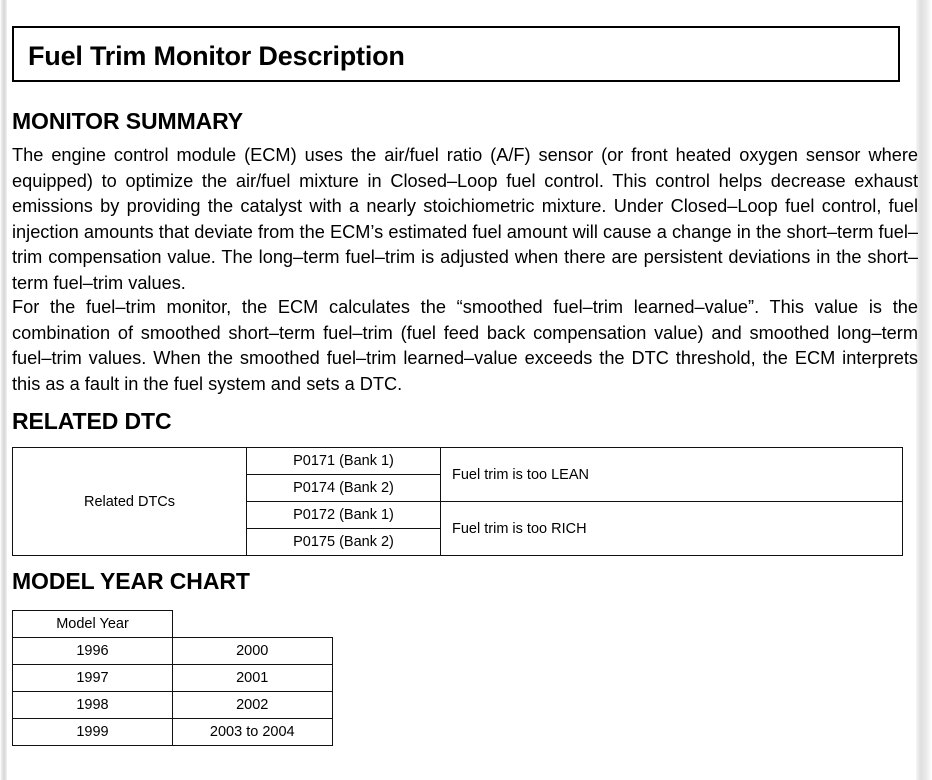 Image resolution: width=932 pixels, height=780 pixels. I want to click on table-row: 1996 2000, so click(172, 651).